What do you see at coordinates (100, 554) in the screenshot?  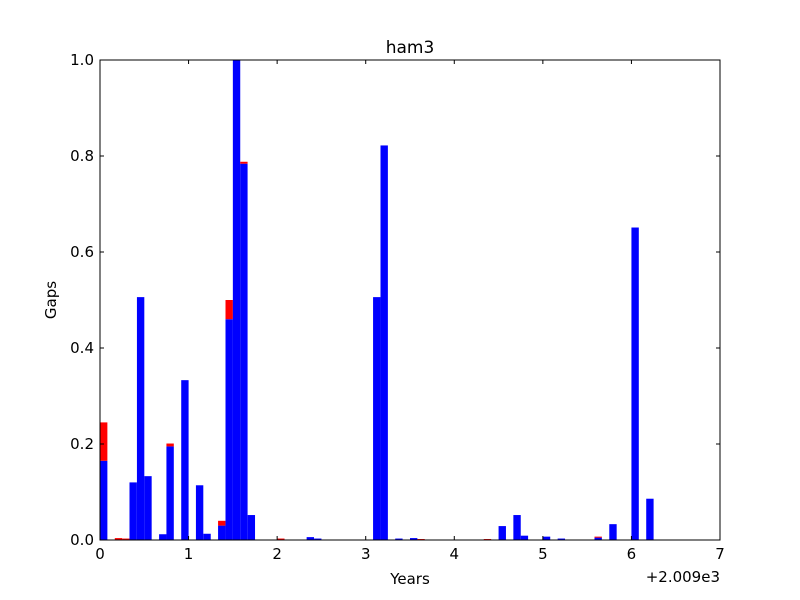 I see `x-tick-label: 0` at bounding box center [100, 554].